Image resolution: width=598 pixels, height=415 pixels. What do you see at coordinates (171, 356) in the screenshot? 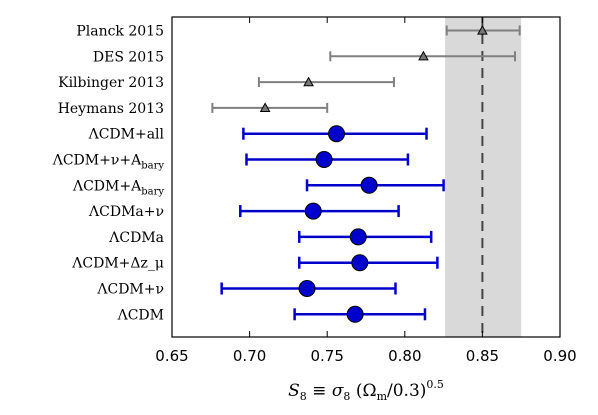
I see `x-tick-label: 0.65` at bounding box center [171, 356].